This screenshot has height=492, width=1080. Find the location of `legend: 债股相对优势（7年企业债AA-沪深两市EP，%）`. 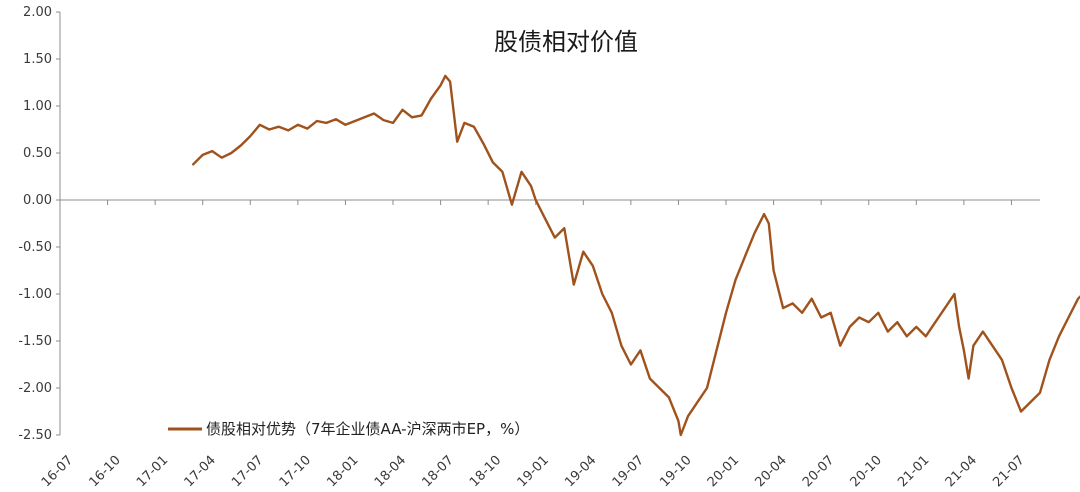

legend: 债股相对优势（7年企业债AA-沪深两市EP，%） is located at coordinates (348, 429).